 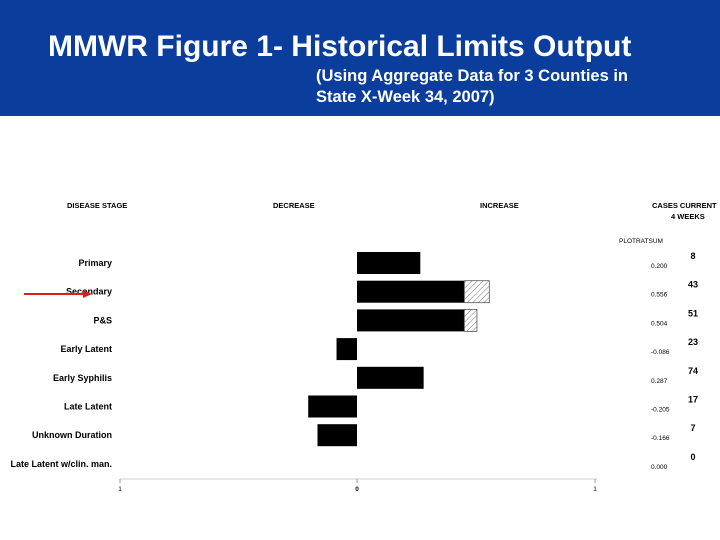 What do you see at coordinates (659, 295) in the screenshot?
I see `ratio-label: 0.556` at bounding box center [659, 295].